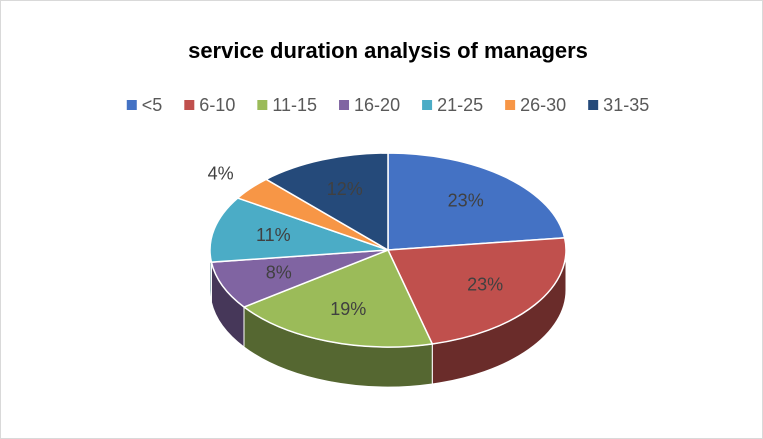 This screenshot has width=763, height=439. Describe the element at coordinates (460, 105) in the screenshot. I see `legend-label: 21-25` at that location.